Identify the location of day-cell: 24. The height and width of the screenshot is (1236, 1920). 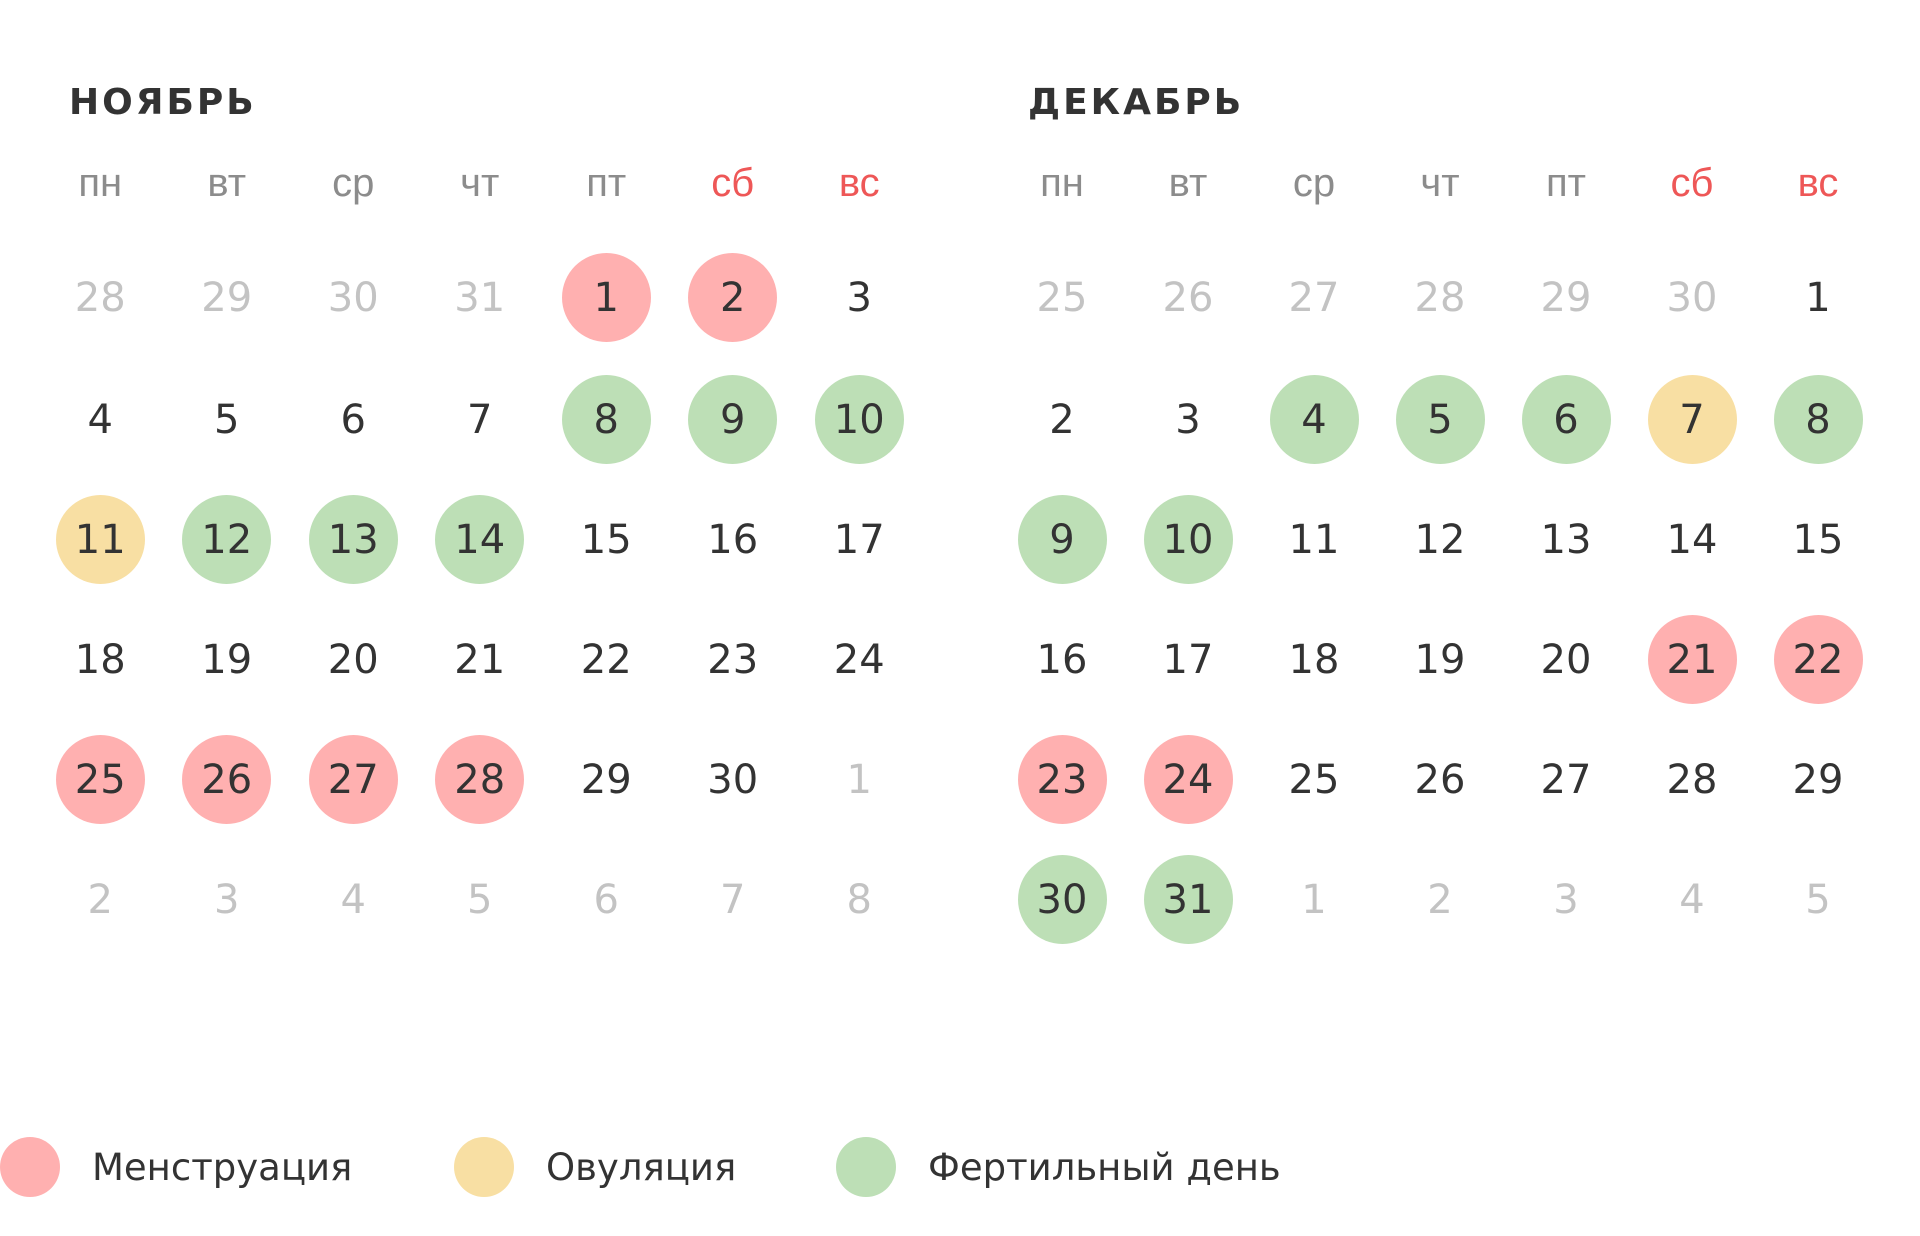
(1188, 779).